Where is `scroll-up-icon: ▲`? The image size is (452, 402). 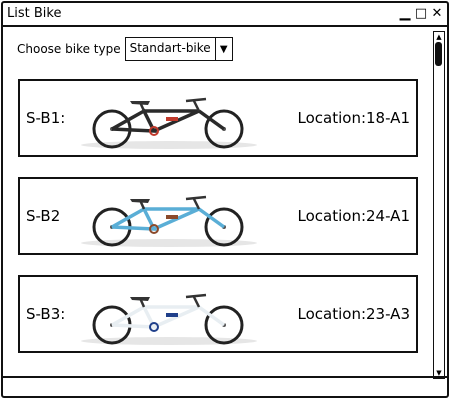
scroll-up-icon: ▲ is located at coordinates (439, 37).